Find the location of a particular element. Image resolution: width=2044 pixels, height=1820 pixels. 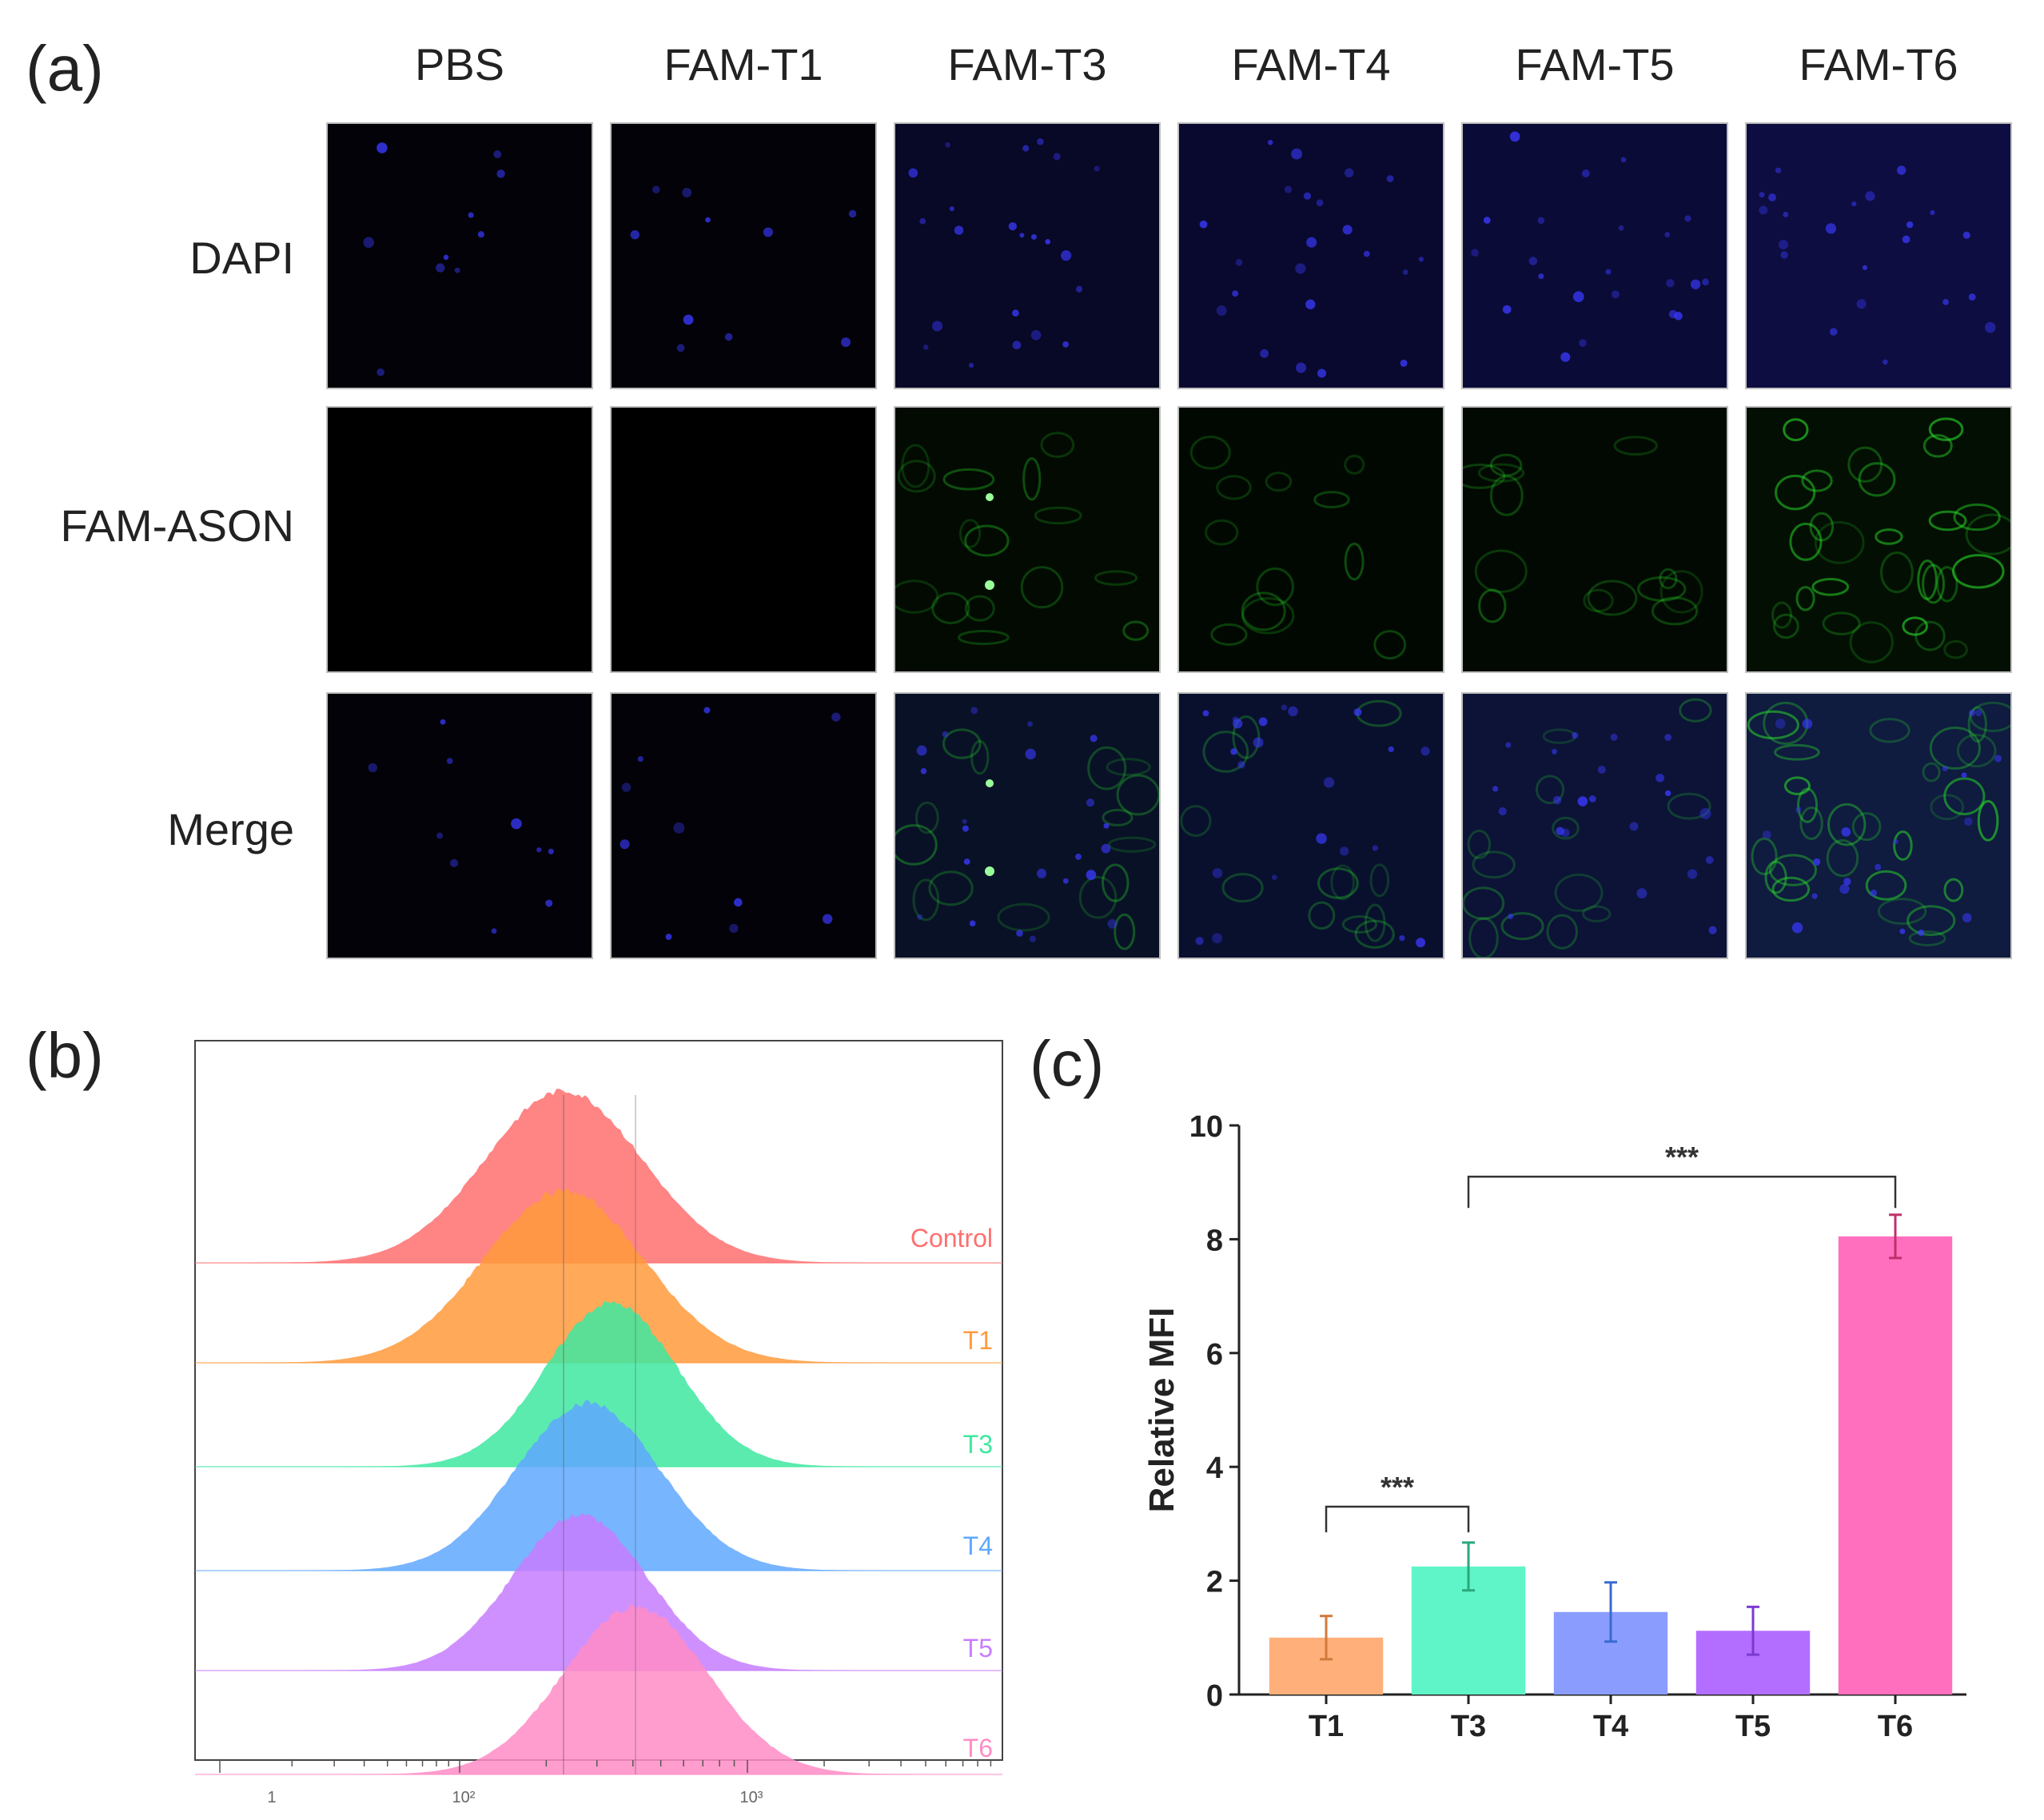

histogram-t6 is located at coordinates (598, 1689).